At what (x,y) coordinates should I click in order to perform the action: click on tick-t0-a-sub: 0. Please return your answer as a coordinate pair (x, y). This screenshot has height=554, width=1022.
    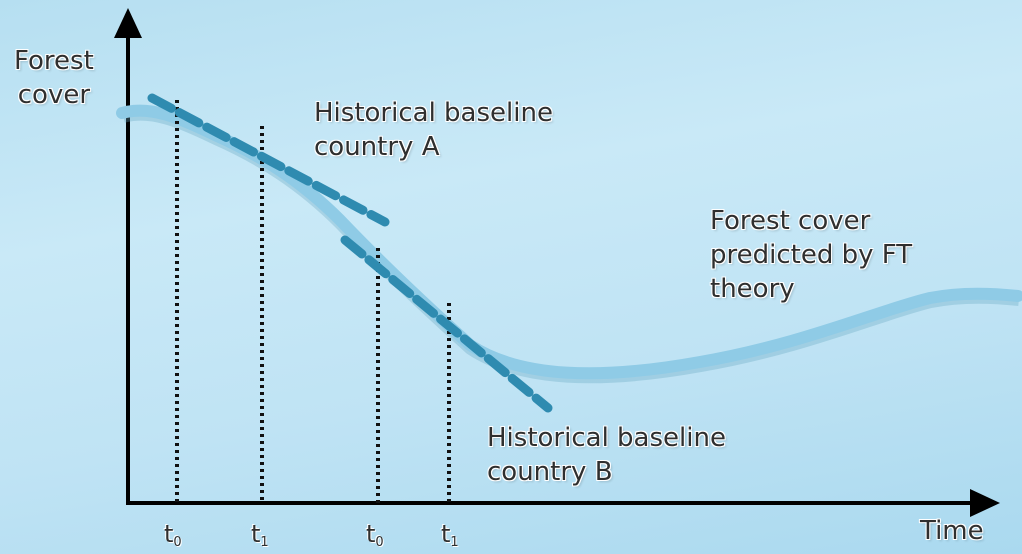
    Looking at the image, I should click on (177, 542).